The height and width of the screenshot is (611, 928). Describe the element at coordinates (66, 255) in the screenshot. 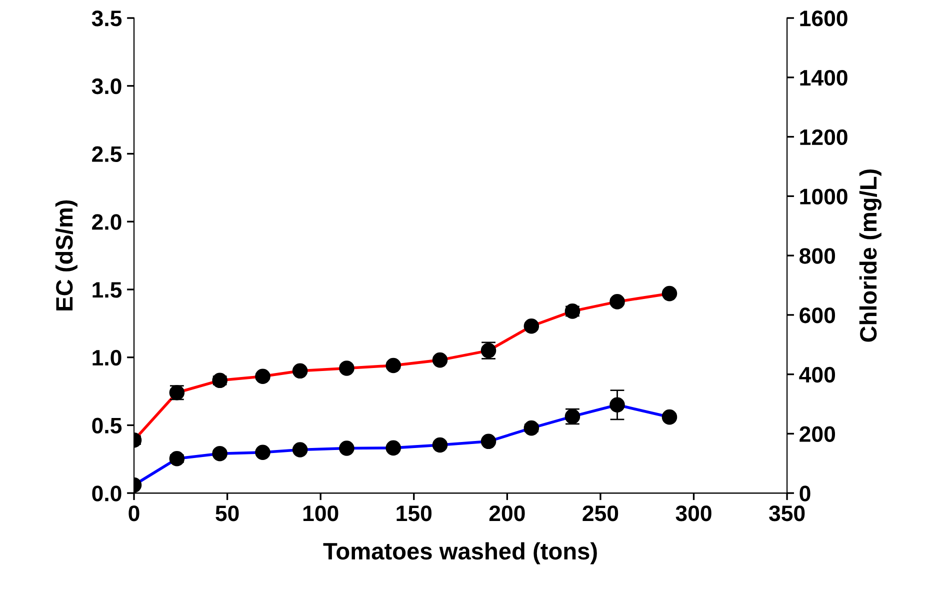

I see `y-axis-title: EC (dS/m)` at that location.